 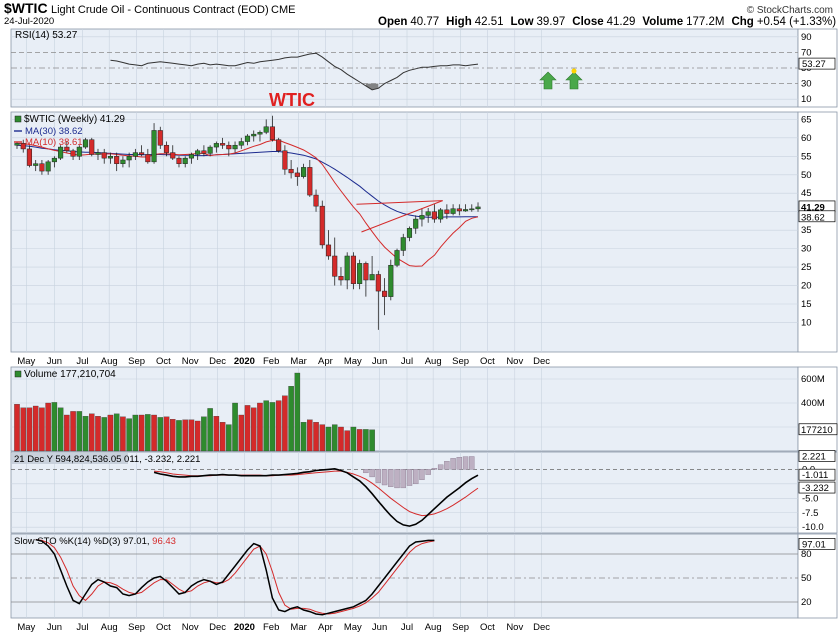 What do you see at coordinates (806, 286) in the screenshot?
I see `price-tick-label: 20` at bounding box center [806, 286].